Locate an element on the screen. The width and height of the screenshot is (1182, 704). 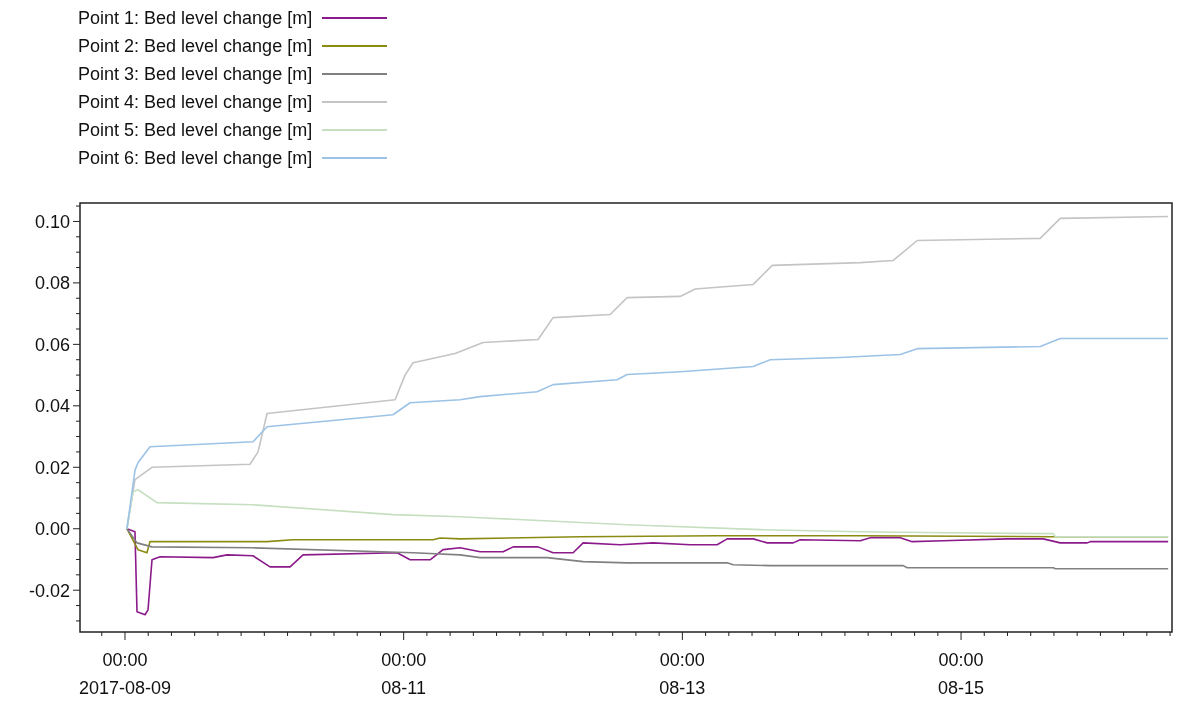
legend-label: Point 3: Bed level change [m] is located at coordinates (195, 74).